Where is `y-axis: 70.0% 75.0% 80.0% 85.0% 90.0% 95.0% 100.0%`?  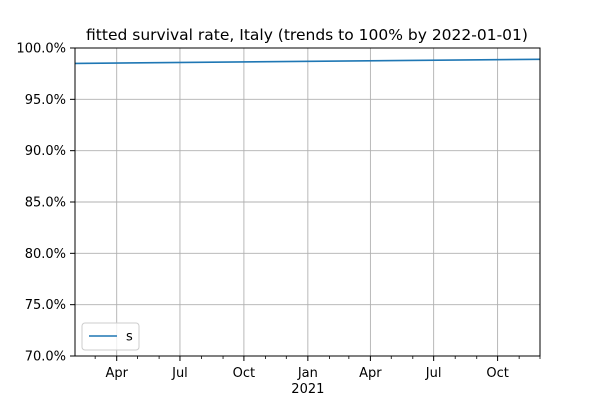
y-axis: 70.0% 75.0% 80.0% 85.0% 90.0% 95.0% 100.0% is located at coordinates (45, 203).